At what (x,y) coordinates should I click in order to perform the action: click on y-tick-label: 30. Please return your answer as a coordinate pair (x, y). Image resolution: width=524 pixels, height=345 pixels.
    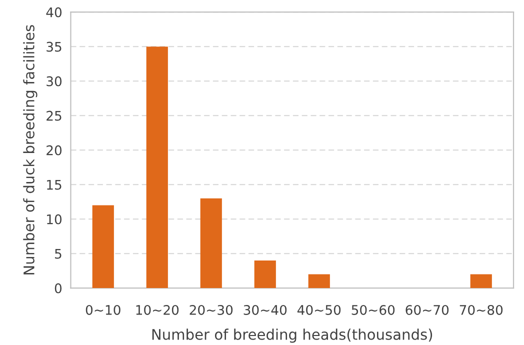
    Looking at the image, I should click on (54, 81).